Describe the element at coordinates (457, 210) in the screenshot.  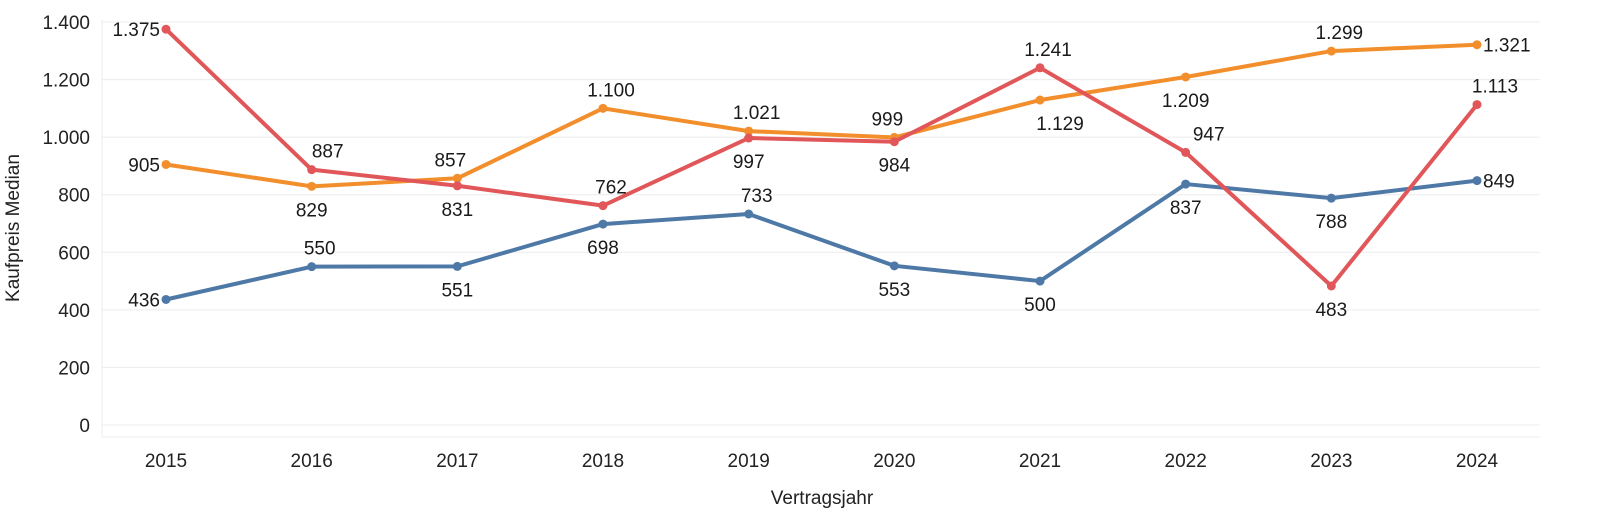
I see `data-label: 831` at that location.